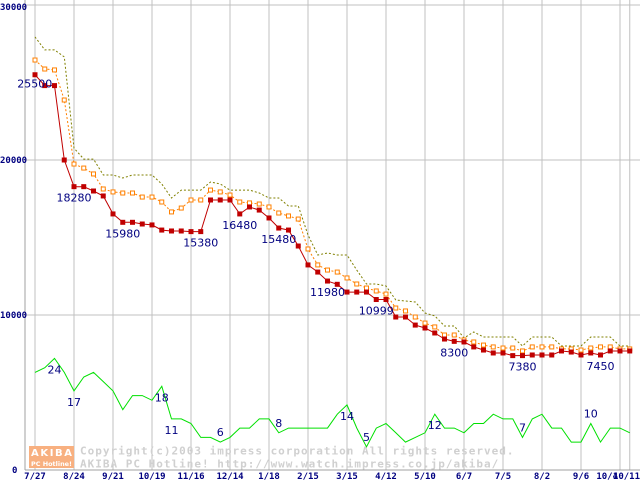 The width and height of the screenshot is (640, 480). What do you see at coordinates (34, 84) in the screenshot?
I see `min-price-label: 25500` at bounding box center [34, 84].